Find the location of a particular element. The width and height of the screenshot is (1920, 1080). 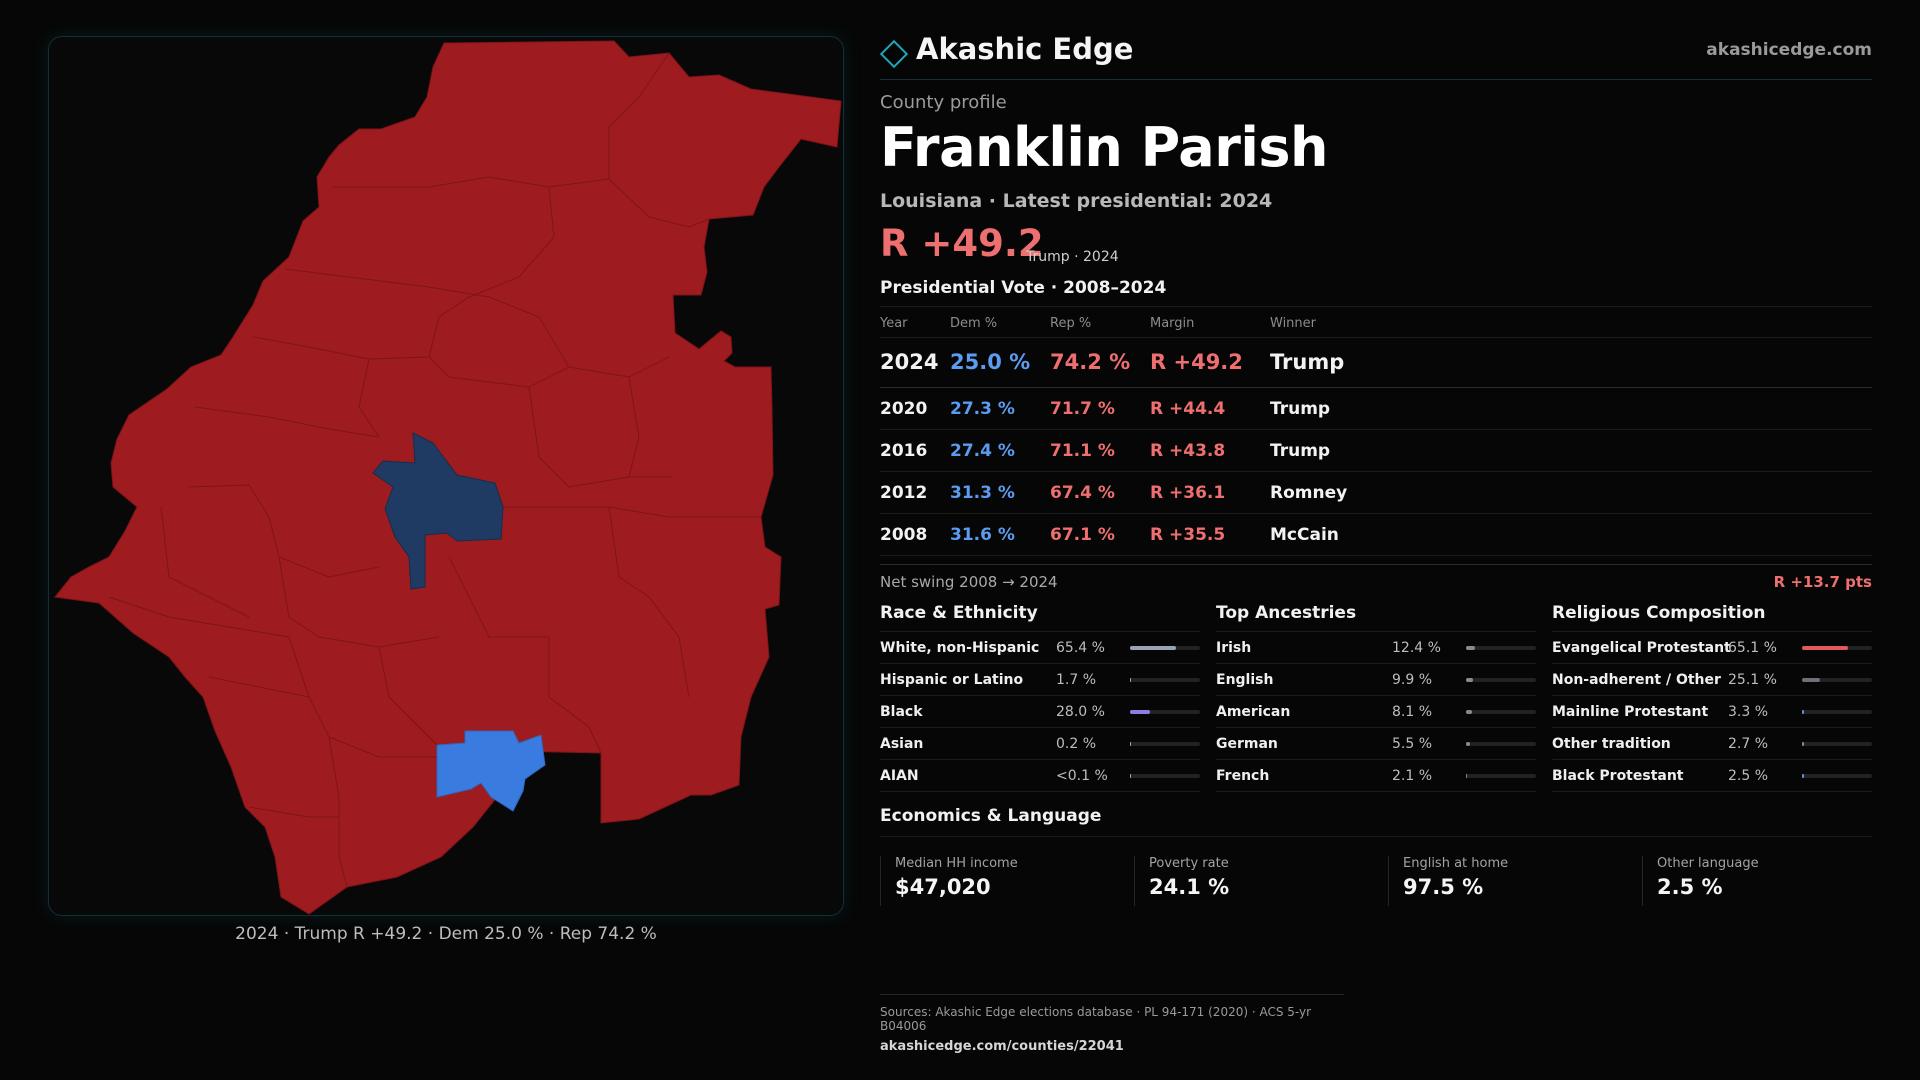

list-item: Black 28.0 % is located at coordinates (1040, 712).